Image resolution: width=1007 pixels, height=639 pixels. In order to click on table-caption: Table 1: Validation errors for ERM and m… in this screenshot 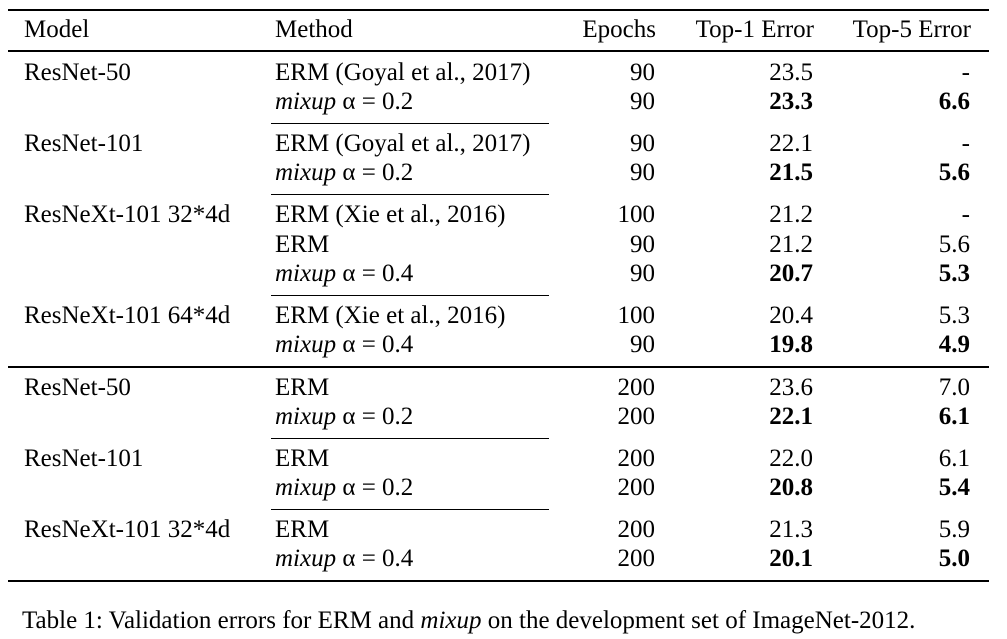, I will do `click(469, 620)`.